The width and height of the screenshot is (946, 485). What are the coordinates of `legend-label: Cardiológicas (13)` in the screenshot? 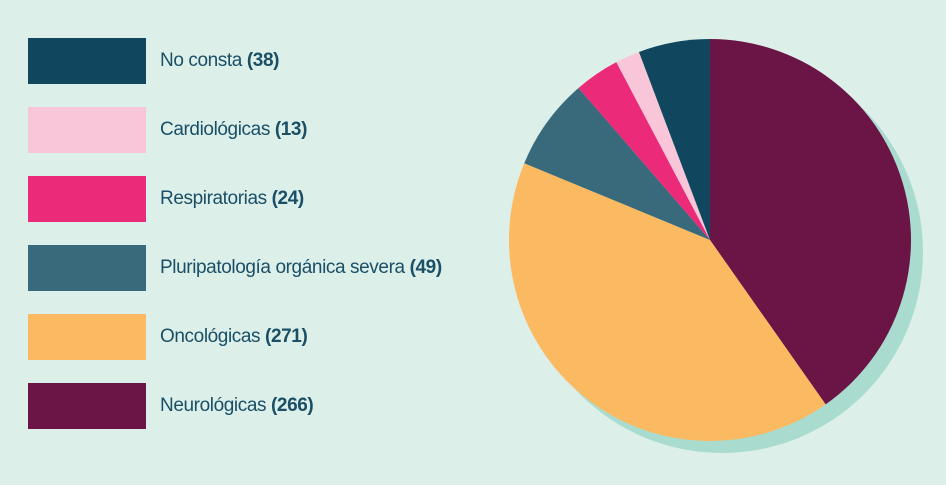 It's located at (233, 130).